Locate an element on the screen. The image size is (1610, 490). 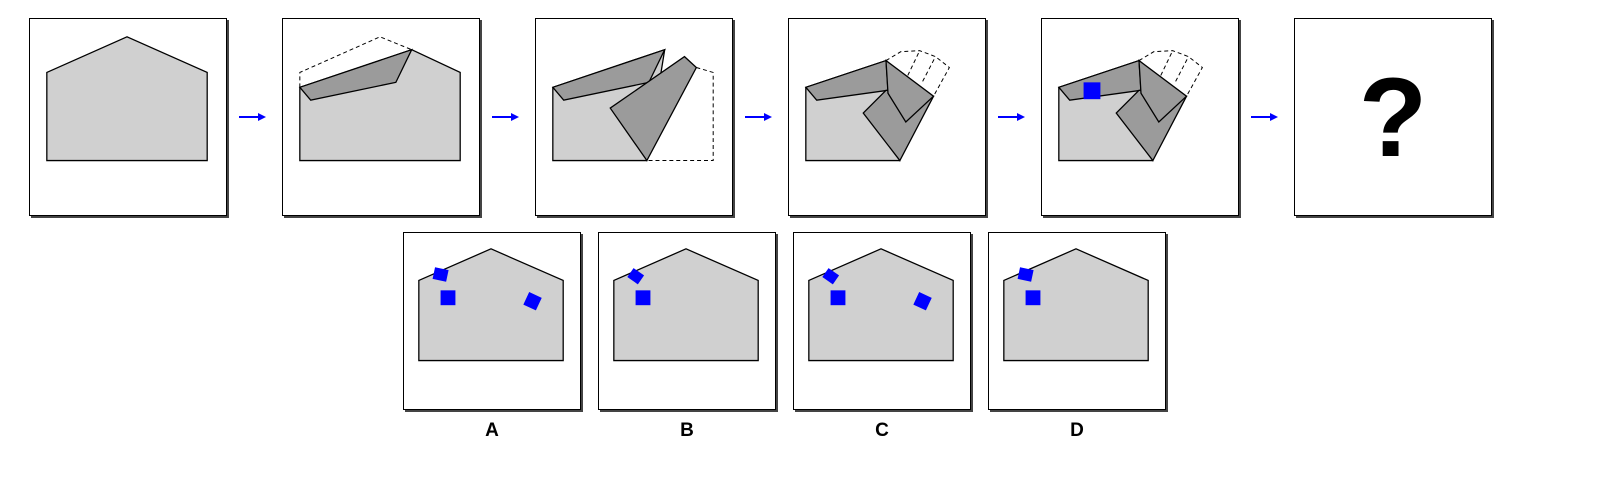
step-3-panel is located at coordinates (634, 117).